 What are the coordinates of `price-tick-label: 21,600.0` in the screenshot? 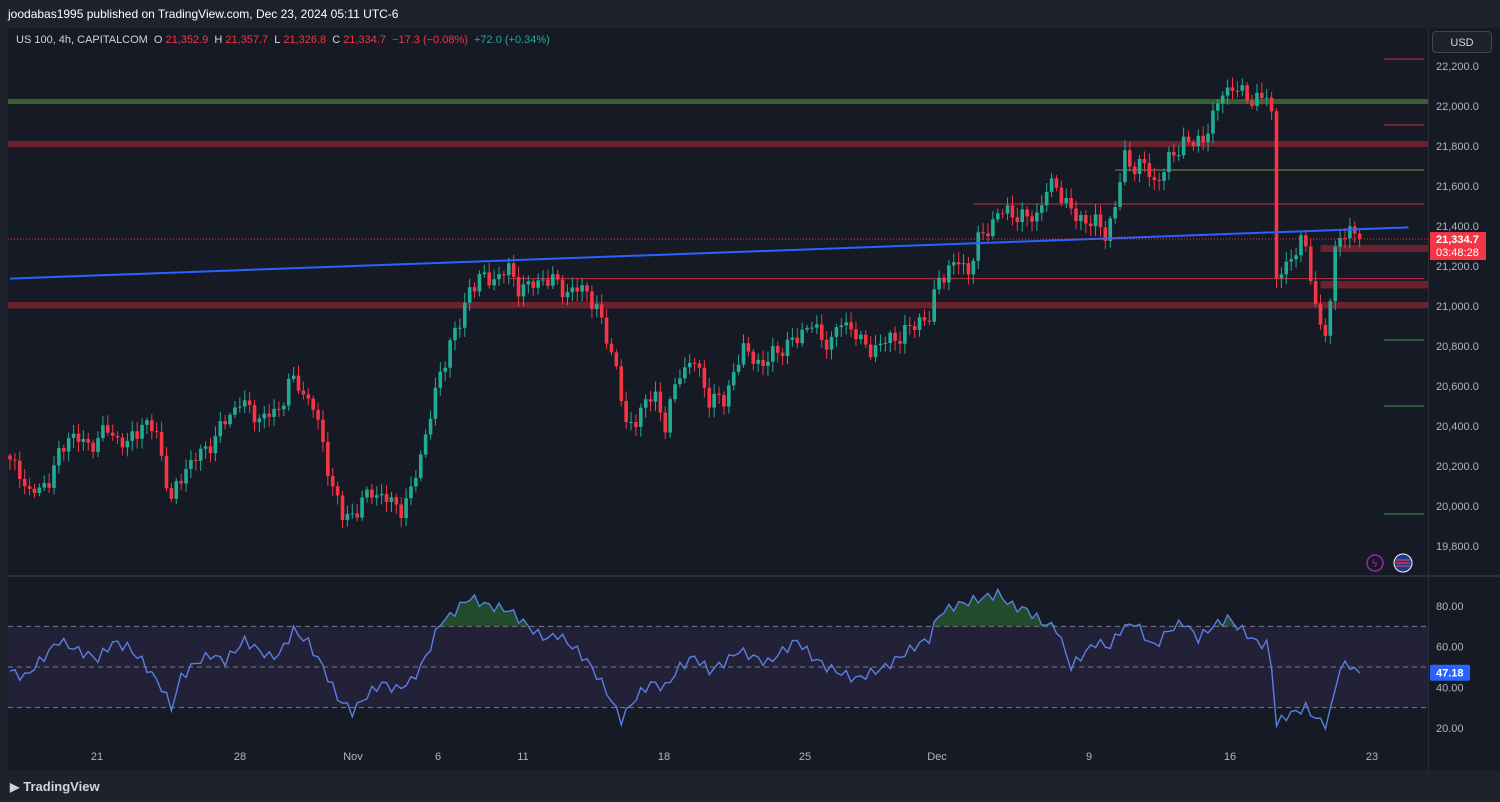 It's located at (1457, 187).